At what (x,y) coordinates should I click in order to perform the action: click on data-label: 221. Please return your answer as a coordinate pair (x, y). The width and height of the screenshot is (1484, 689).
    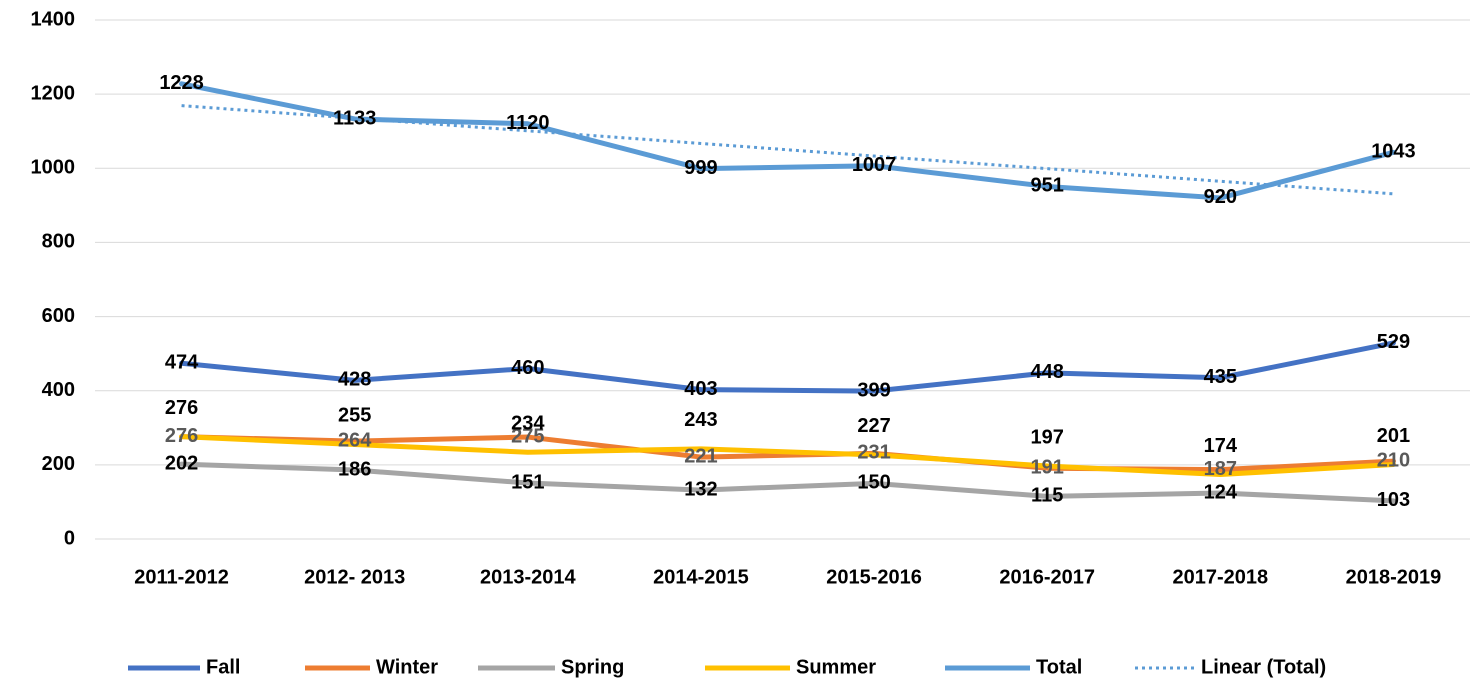
    Looking at the image, I should click on (700, 456).